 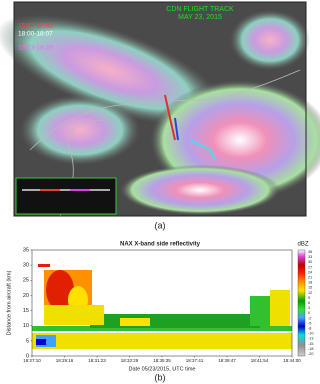 I want to click on colorbar-tick-label: -20, so click(x=311, y=354).